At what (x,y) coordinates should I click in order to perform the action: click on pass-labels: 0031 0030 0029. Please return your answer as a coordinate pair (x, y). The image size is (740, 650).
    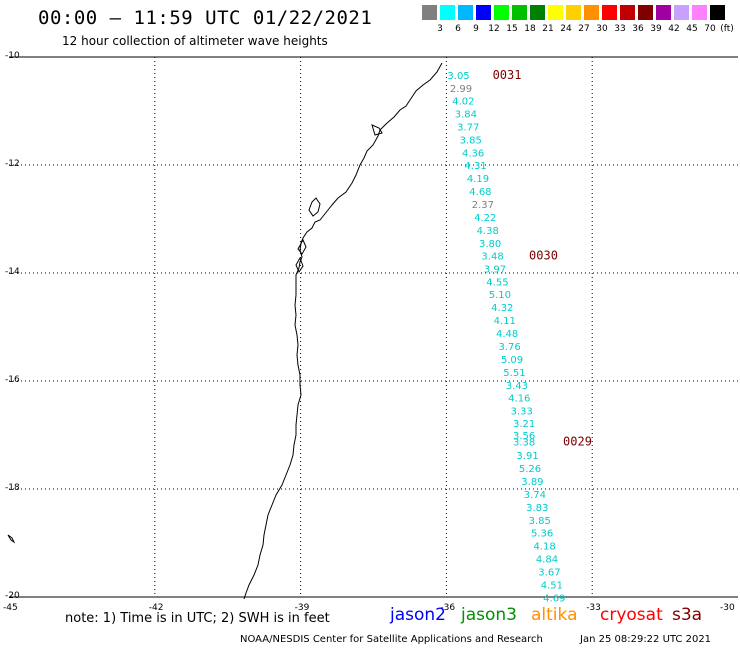
    Looking at the image, I should click on (542, 258).